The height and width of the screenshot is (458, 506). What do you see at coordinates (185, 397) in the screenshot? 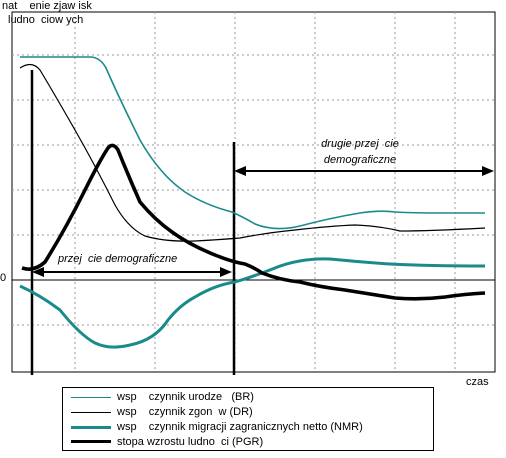
I see `legend-label: wsp czynnik urodze (BR)` at bounding box center [185, 397].